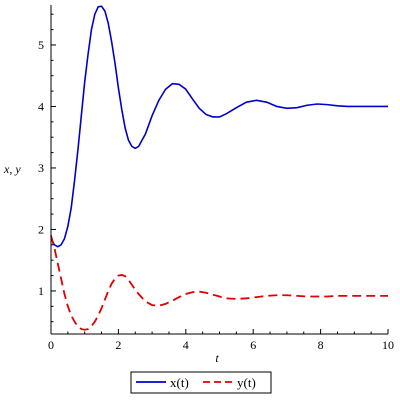 This screenshot has height=400, width=400. What do you see at coordinates (41, 45) in the screenshot?
I see `y-tick-label: 5` at bounding box center [41, 45].